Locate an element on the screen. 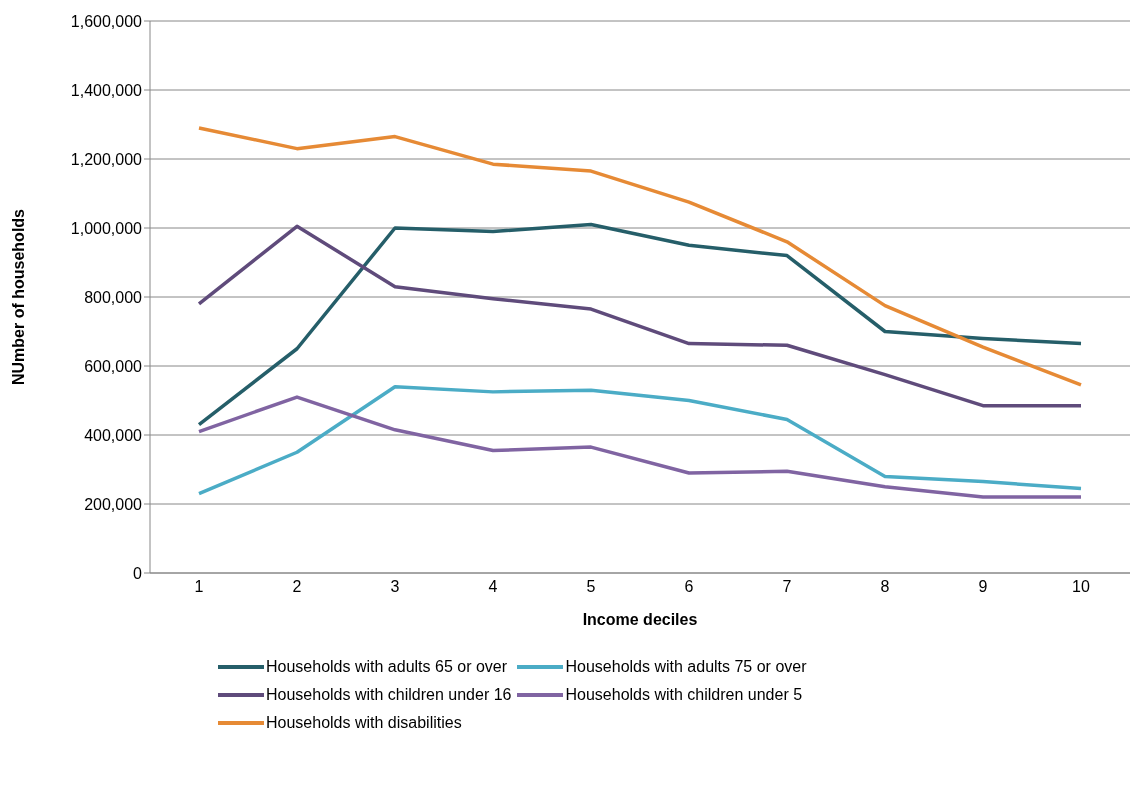  x-tick-label: 8 is located at coordinates (885, 587).